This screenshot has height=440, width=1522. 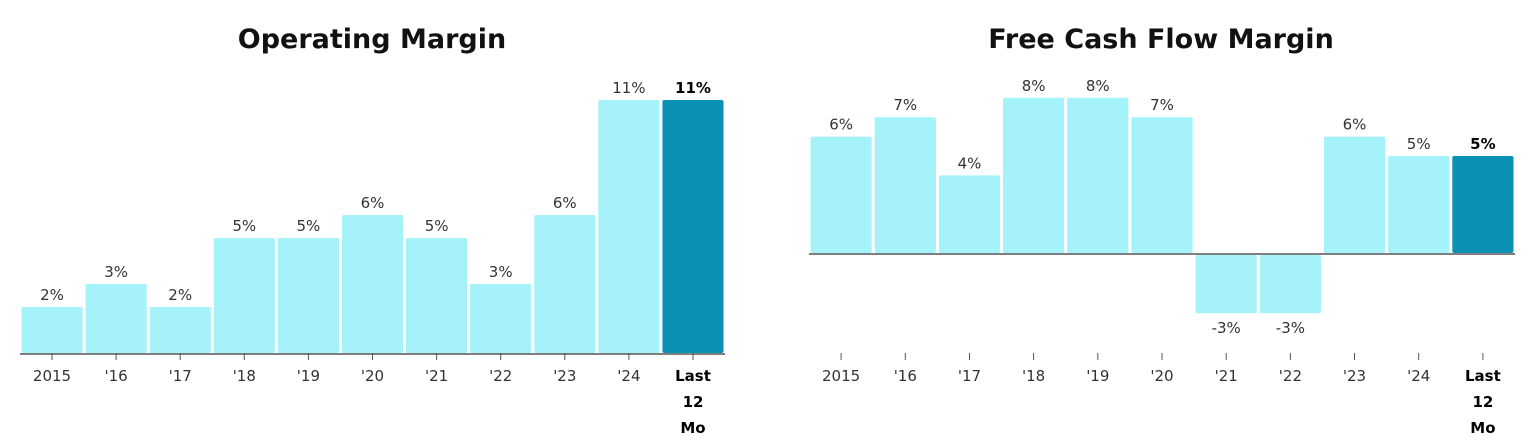 What do you see at coordinates (373, 203) in the screenshot?
I see `operating-margin-value-label-5: 6%` at bounding box center [373, 203].